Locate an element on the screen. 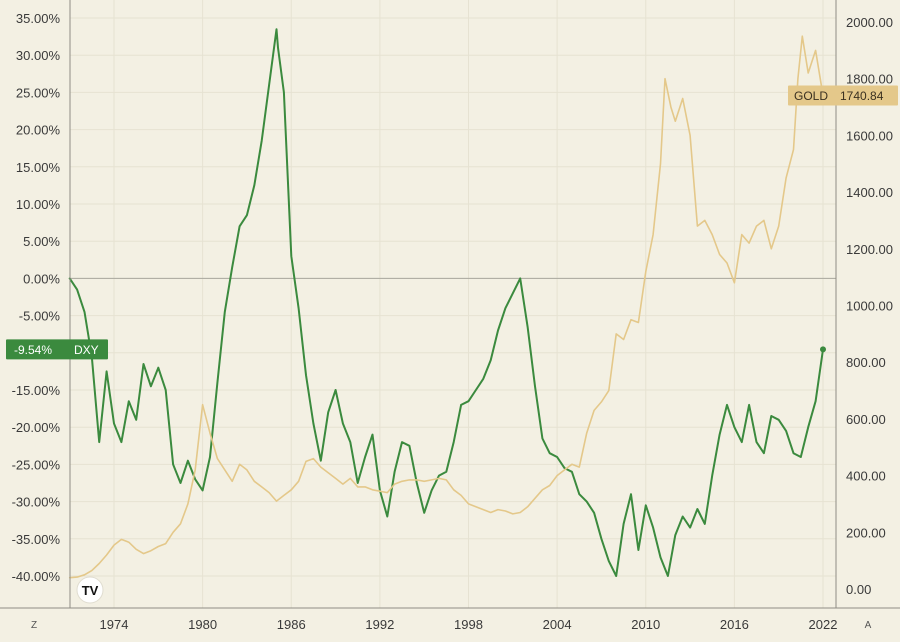  zoom-reset-button: Z is located at coordinates (34, 624).